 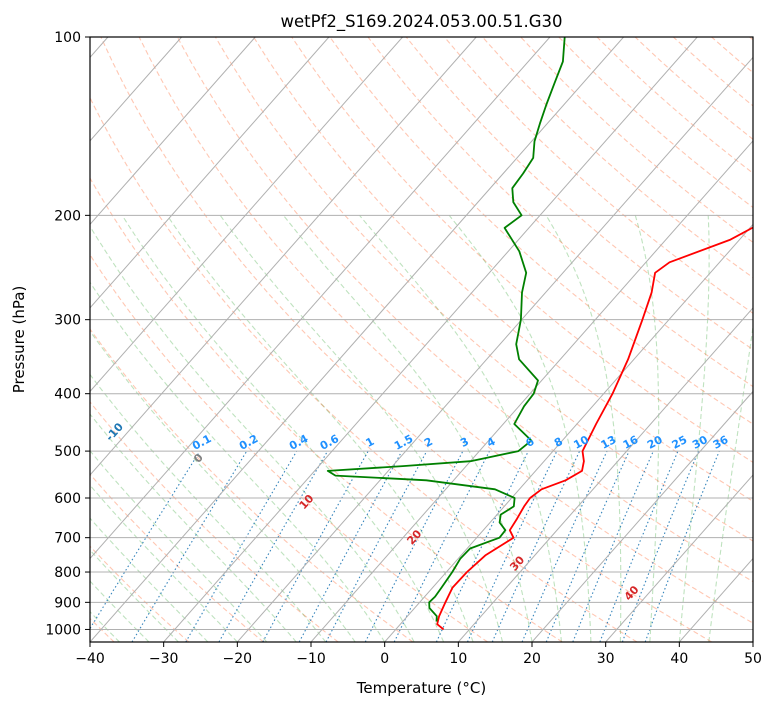 What do you see at coordinates (164, 659) in the screenshot?
I see `x-tick-label: −30` at bounding box center [164, 659].